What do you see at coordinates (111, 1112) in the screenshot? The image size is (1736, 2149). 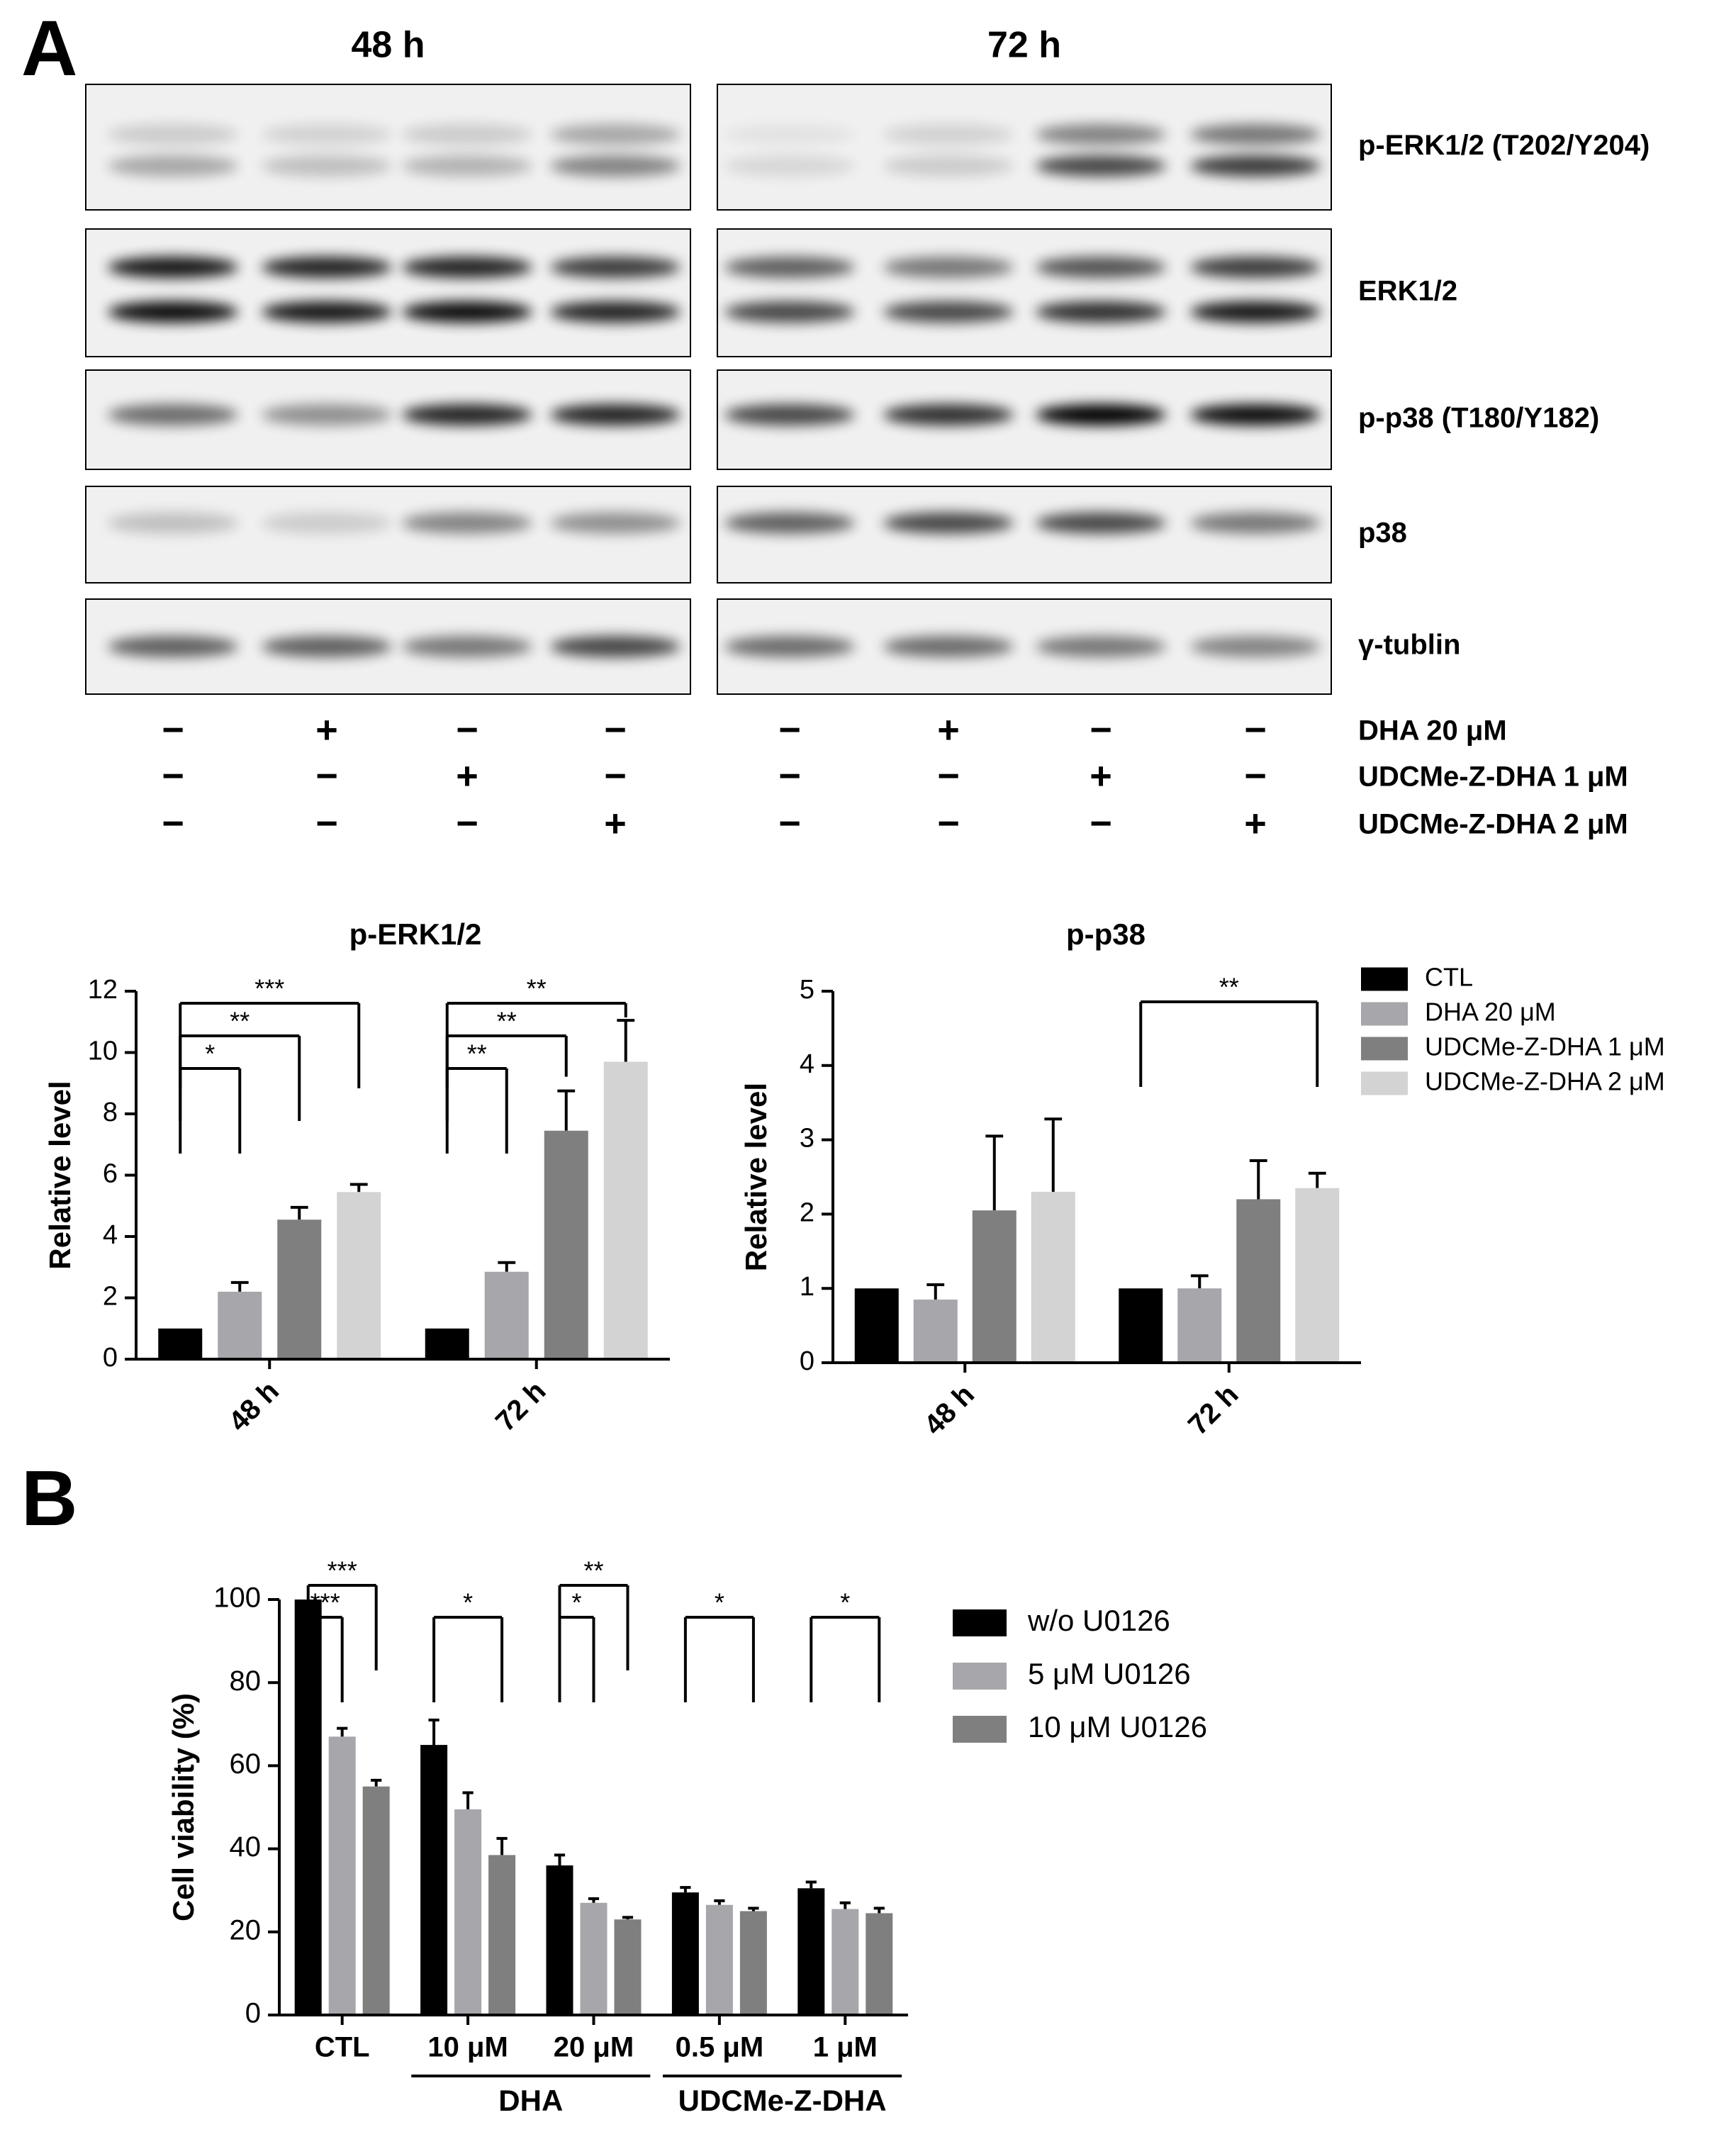 I see `y-tick-label: 8` at bounding box center [111, 1112].